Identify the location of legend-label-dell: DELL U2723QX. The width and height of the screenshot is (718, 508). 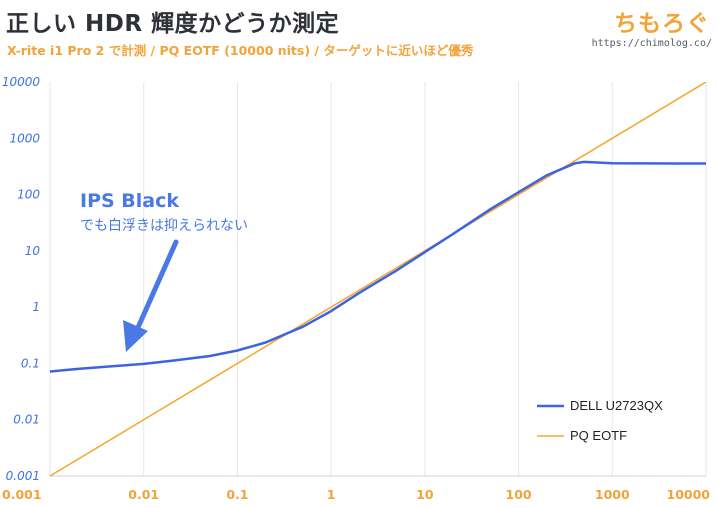
(616, 405).